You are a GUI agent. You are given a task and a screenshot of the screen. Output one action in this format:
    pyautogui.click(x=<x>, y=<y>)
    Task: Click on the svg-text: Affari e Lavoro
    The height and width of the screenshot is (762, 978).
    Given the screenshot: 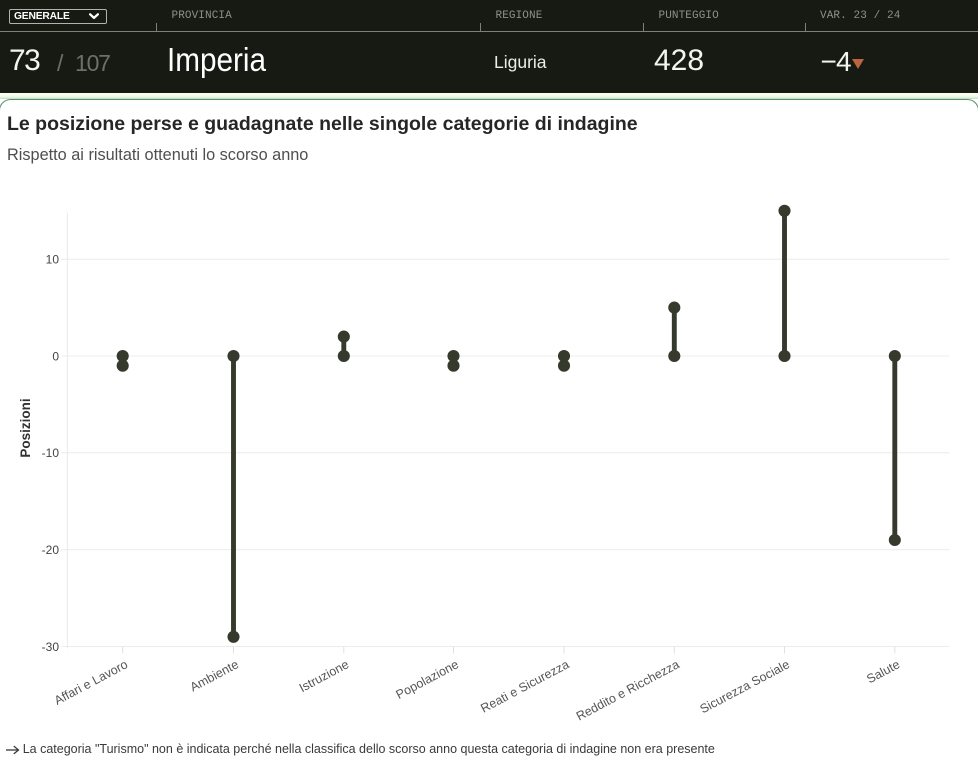 What is the action you would take?
    pyautogui.click(x=91, y=682)
    